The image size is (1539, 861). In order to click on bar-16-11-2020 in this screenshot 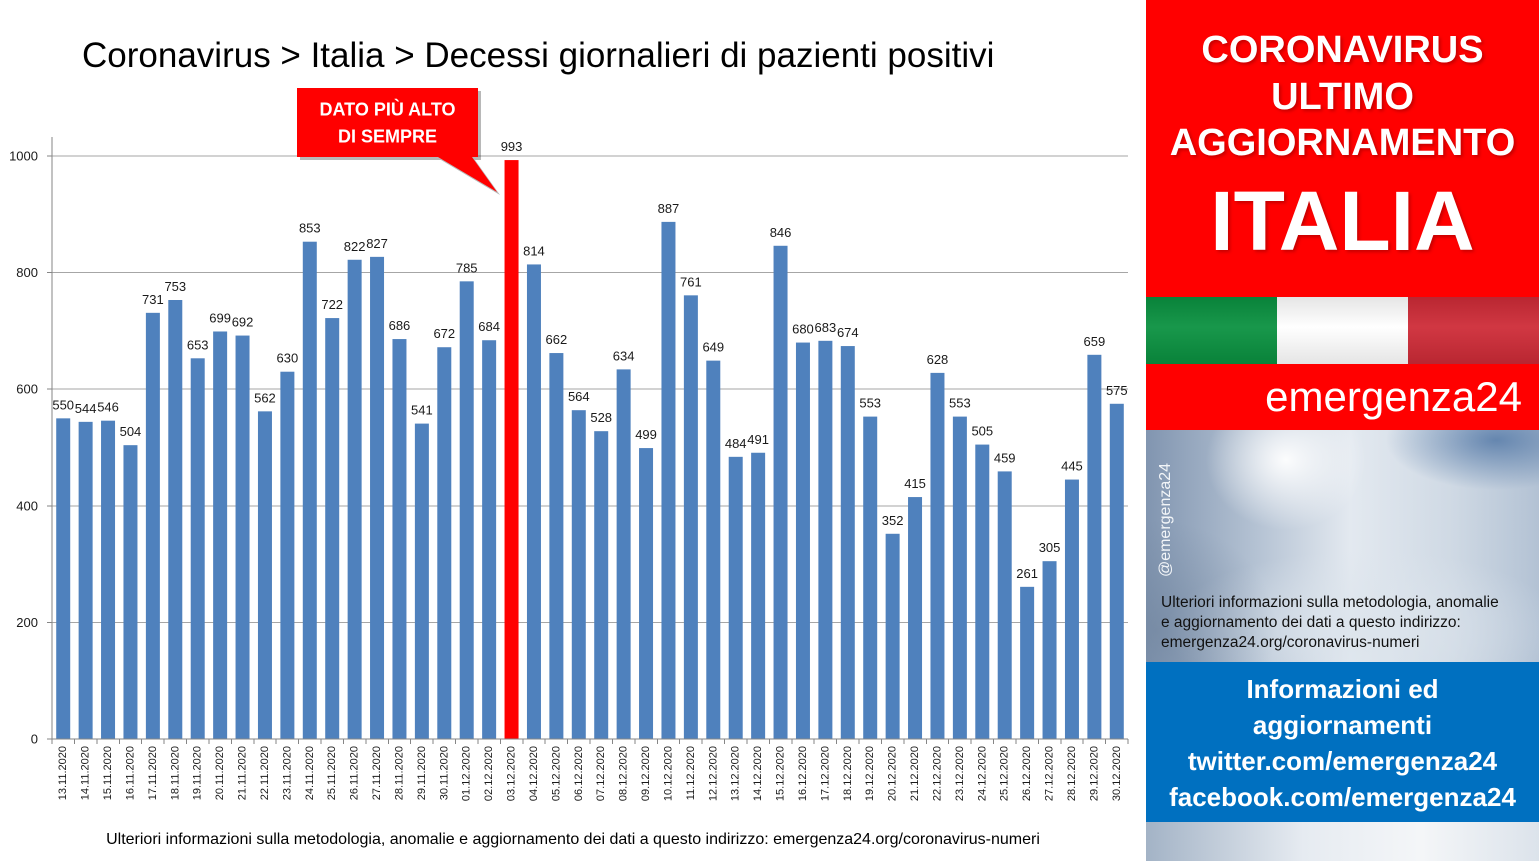, I will do `click(130, 592)`.